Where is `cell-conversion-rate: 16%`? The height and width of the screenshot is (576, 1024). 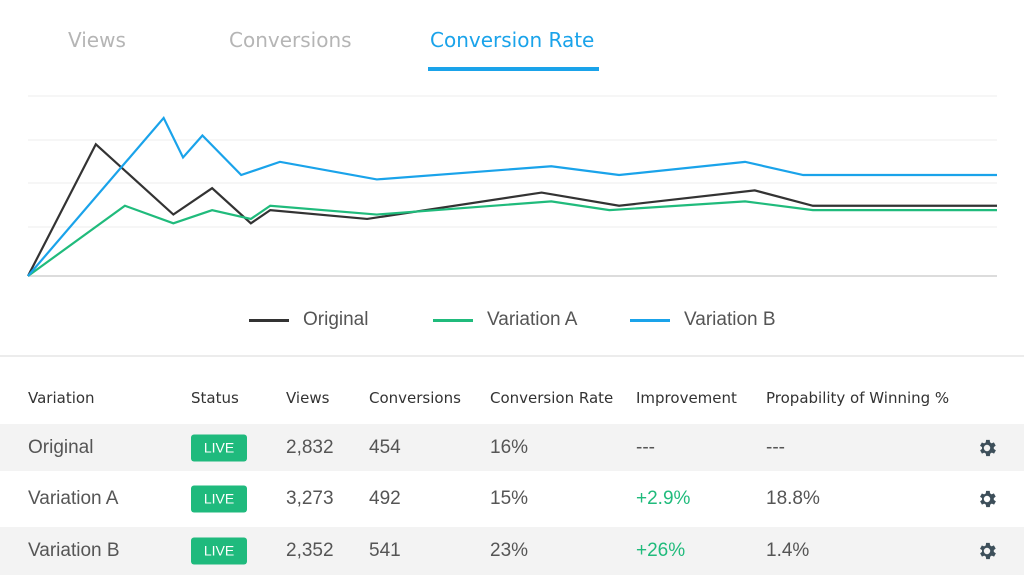 cell-conversion-rate: 16% is located at coordinates (509, 447).